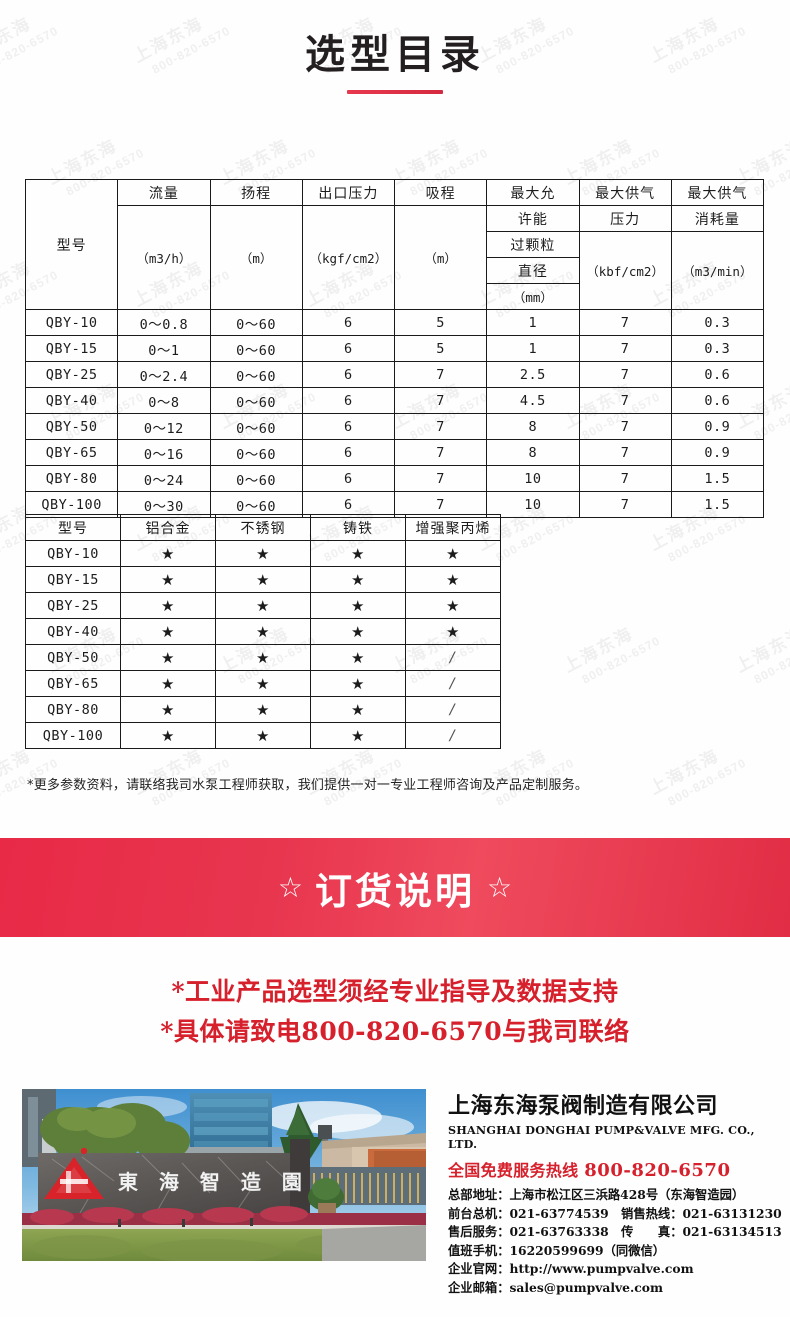 This screenshot has width=790, height=1317. Describe the element at coordinates (164, 374) in the screenshot. I see `cell-flow: 0～2.4` at that location.